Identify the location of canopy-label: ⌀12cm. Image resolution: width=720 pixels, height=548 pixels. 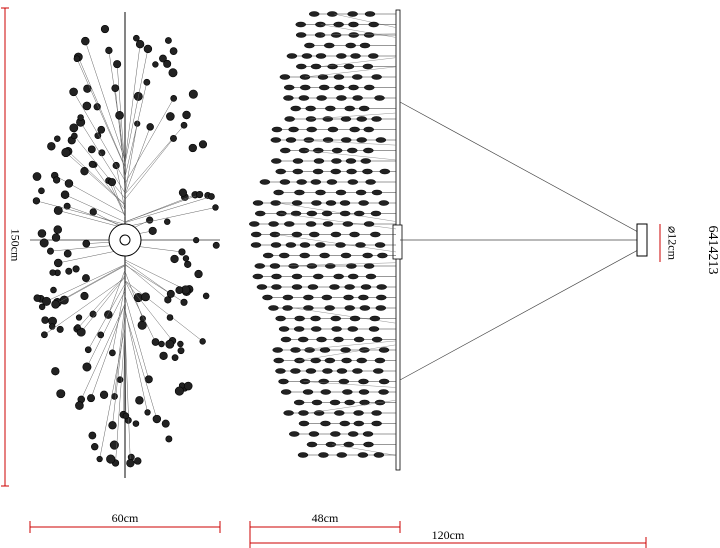
(672, 243).